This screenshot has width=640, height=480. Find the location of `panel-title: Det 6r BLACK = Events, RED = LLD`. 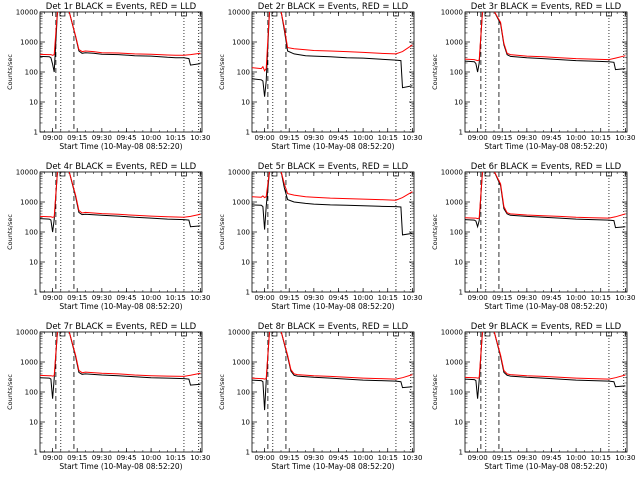

panel-title: Det 6r BLACK = Events, RED = LLD is located at coordinates (546, 167).